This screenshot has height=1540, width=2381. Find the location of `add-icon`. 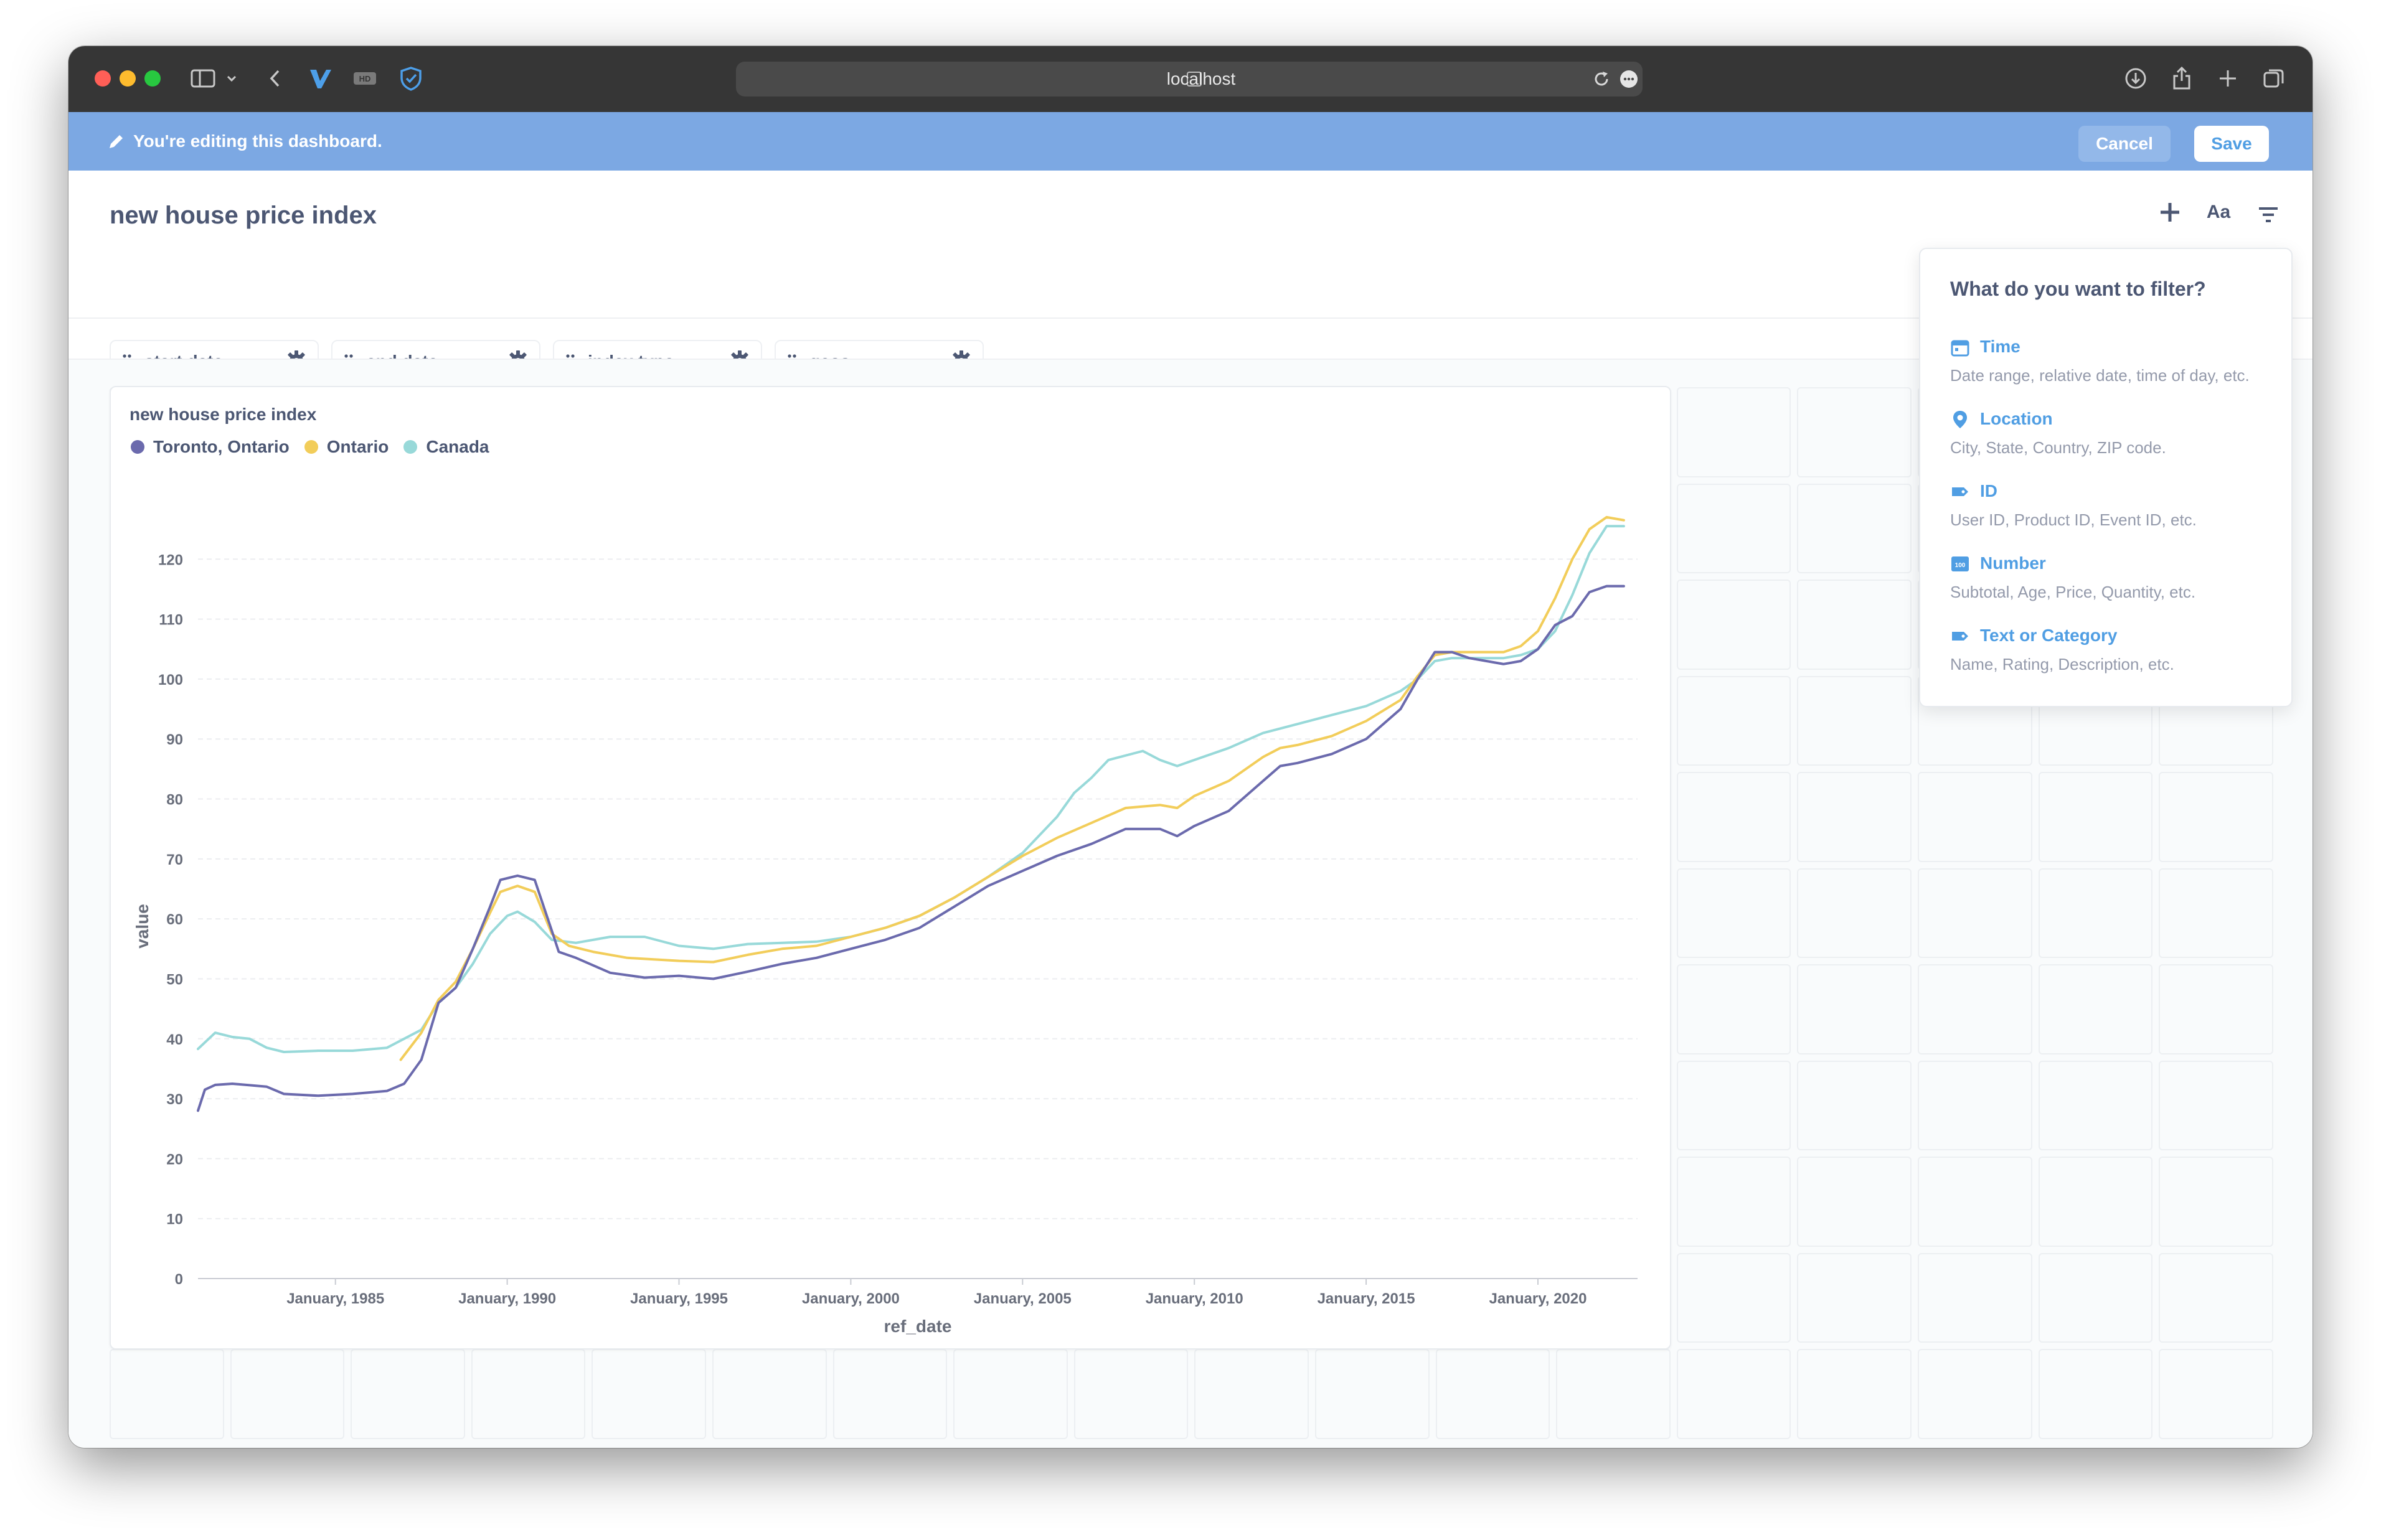

add-icon is located at coordinates (2169, 212).